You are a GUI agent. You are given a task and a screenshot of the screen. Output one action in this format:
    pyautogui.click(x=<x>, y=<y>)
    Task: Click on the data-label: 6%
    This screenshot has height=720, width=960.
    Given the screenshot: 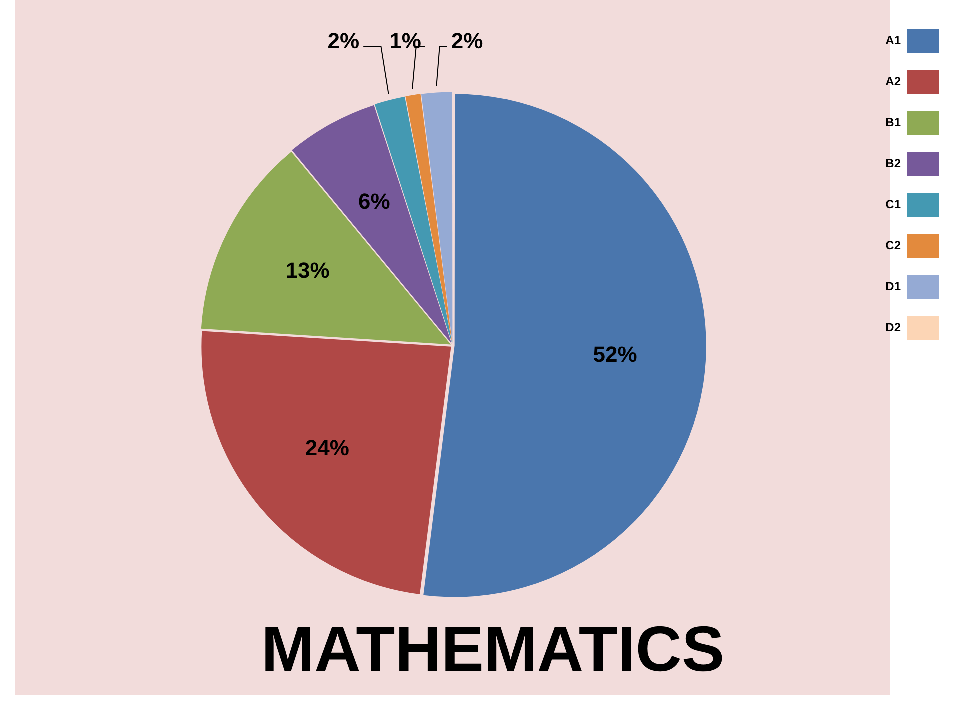 What is the action you would take?
    pyautogui.click(x=374, y=201)
    